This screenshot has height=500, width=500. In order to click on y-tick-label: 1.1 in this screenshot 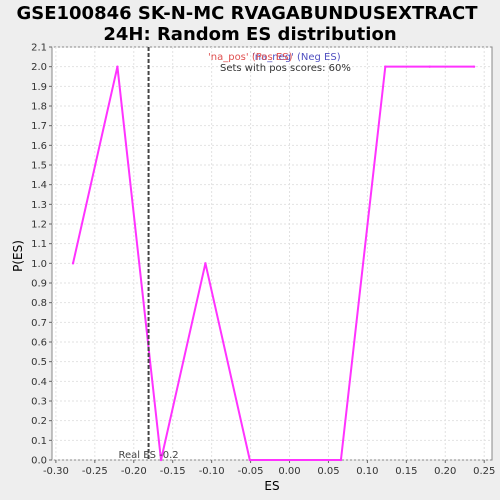, I will do `click(39, 244)`.